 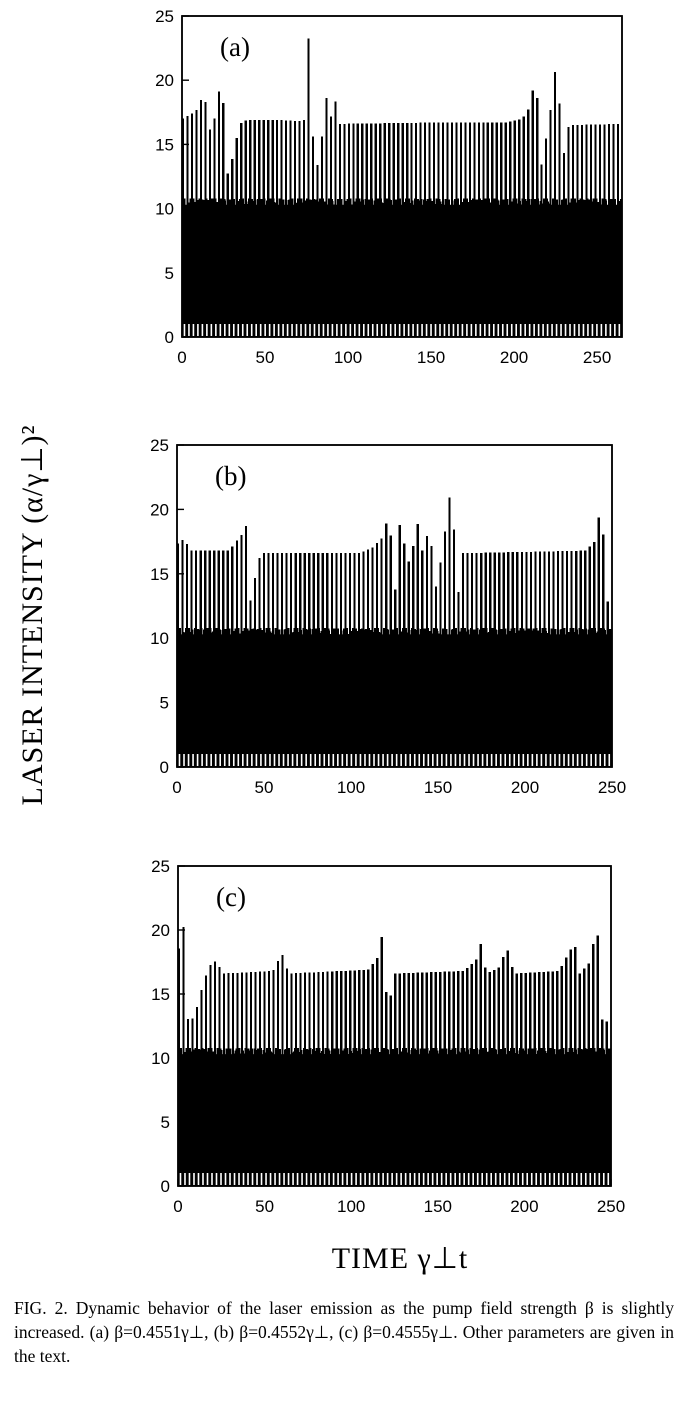 What do you see at coordinates (169, 337) in the screenshot?
I see `y-tick-label-a: 0` at bounding box center [169, 337].